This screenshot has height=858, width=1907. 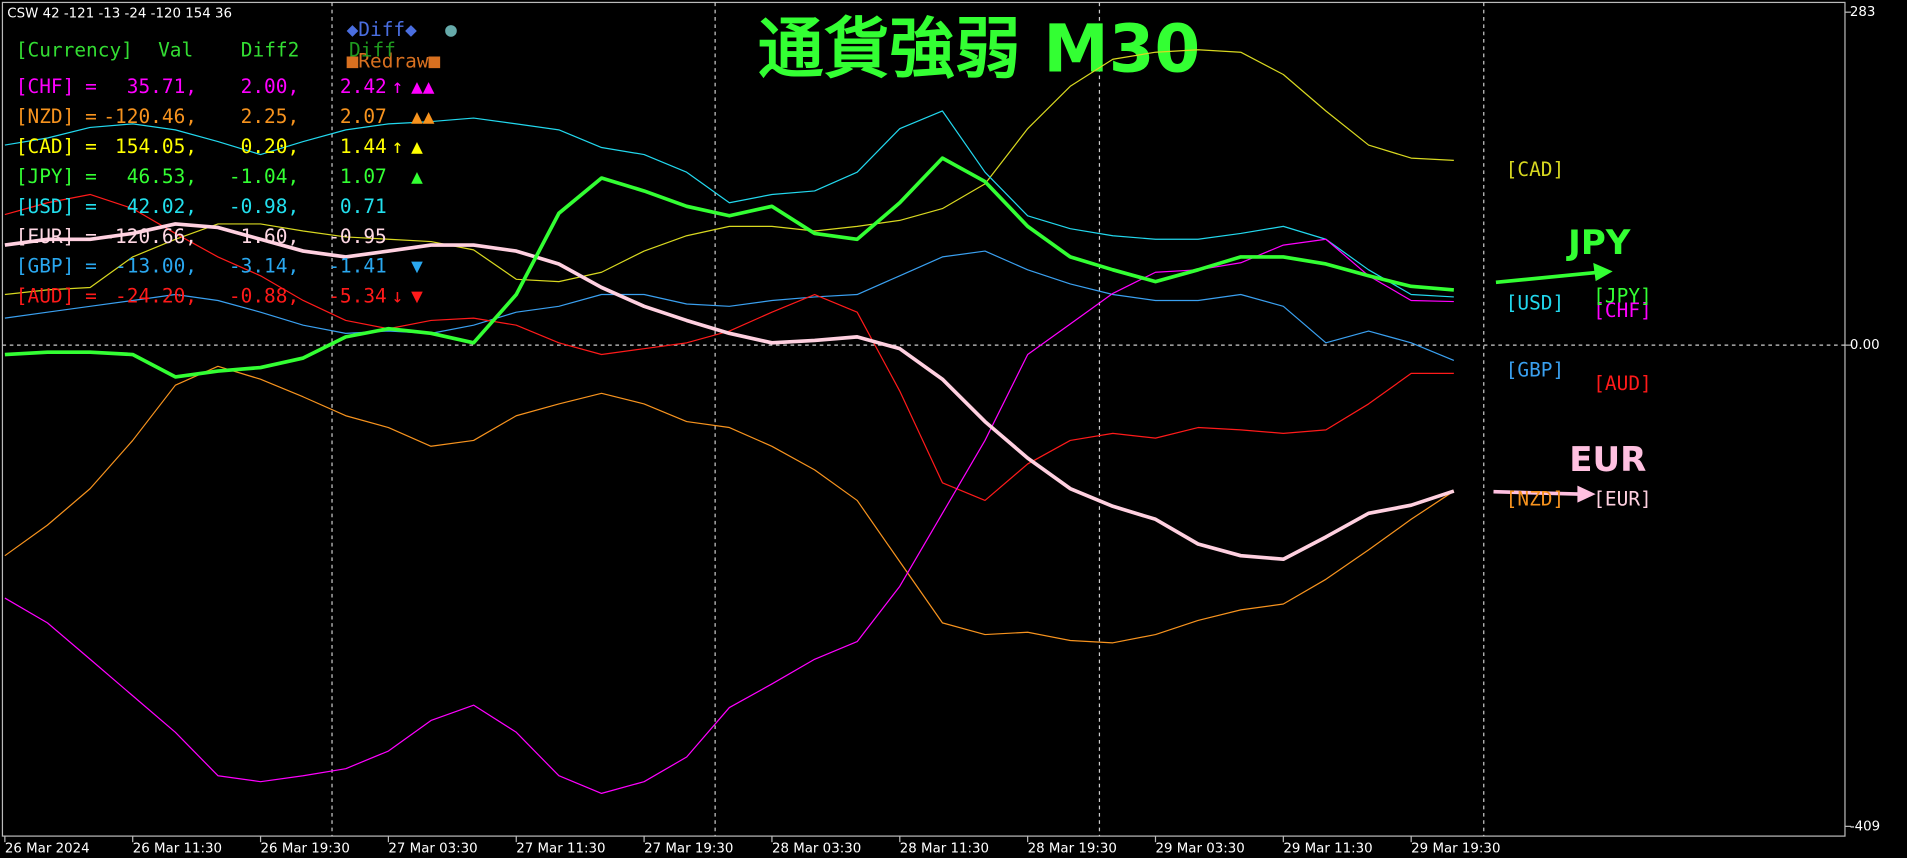 I want to click on panel-header: Diff, so click(x=372, y=50).